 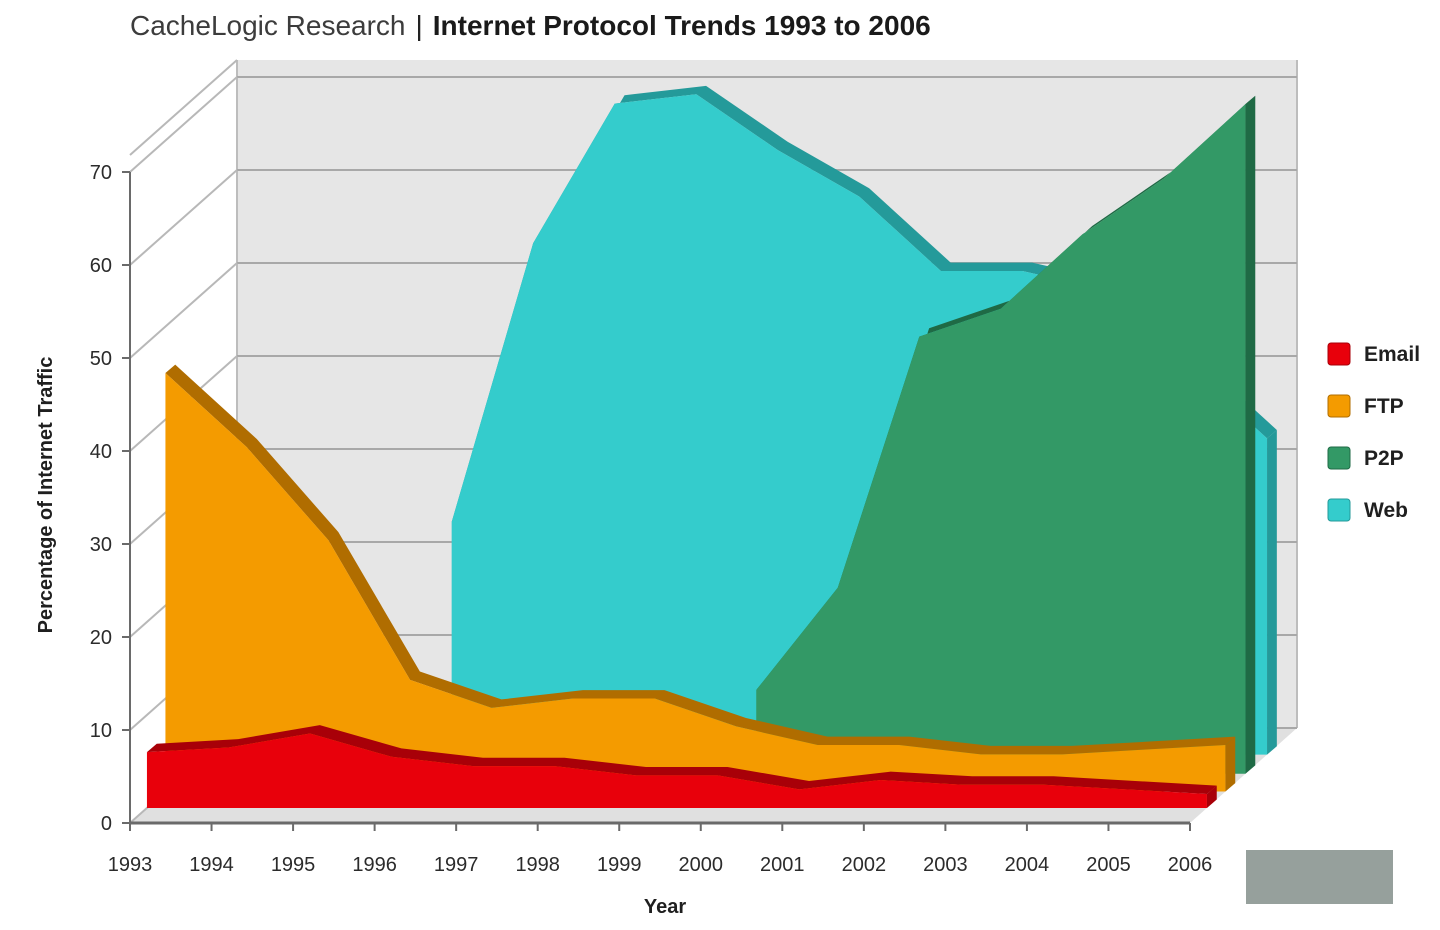 What do you see at coordinates (1211, 796) in the screenshot?
I see `series-email-end-cap` at bounding box center [1211, 796].